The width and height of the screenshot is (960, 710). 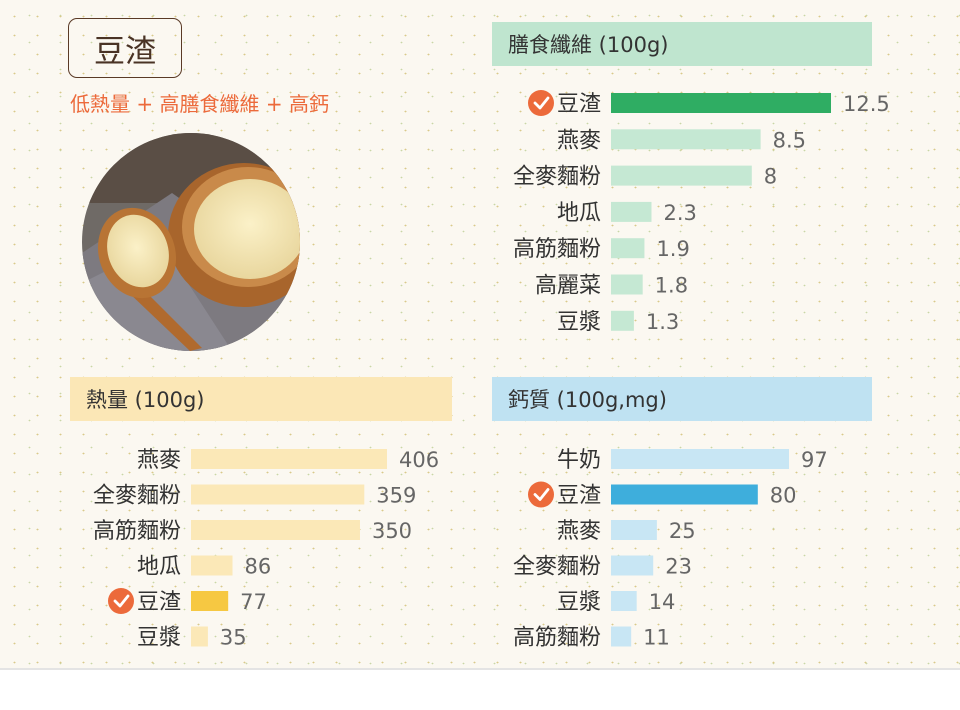 I want to click on fiber-value-label-1: 8.5, so click(x=789, y=140).